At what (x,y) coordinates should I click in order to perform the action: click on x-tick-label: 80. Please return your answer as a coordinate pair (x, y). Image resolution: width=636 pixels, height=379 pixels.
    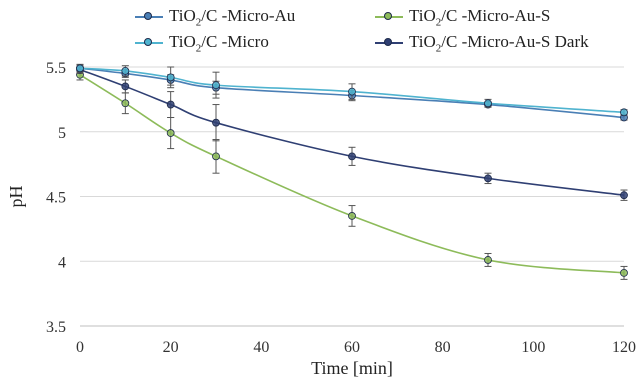
    Looking at the image, I should click on (443, 347).